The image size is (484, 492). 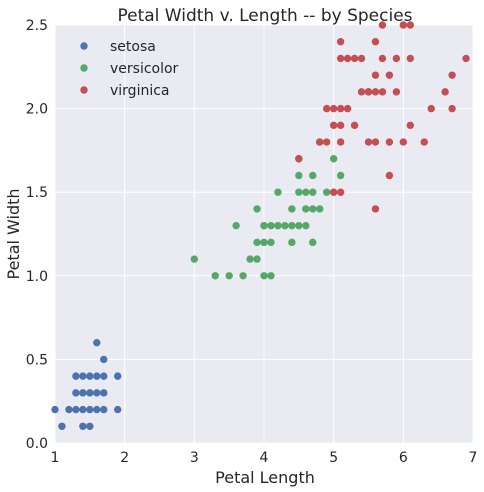 I want to click on x-axis-ticks: 1 2 3 4 5 6 7, so click(x=264, y=458).